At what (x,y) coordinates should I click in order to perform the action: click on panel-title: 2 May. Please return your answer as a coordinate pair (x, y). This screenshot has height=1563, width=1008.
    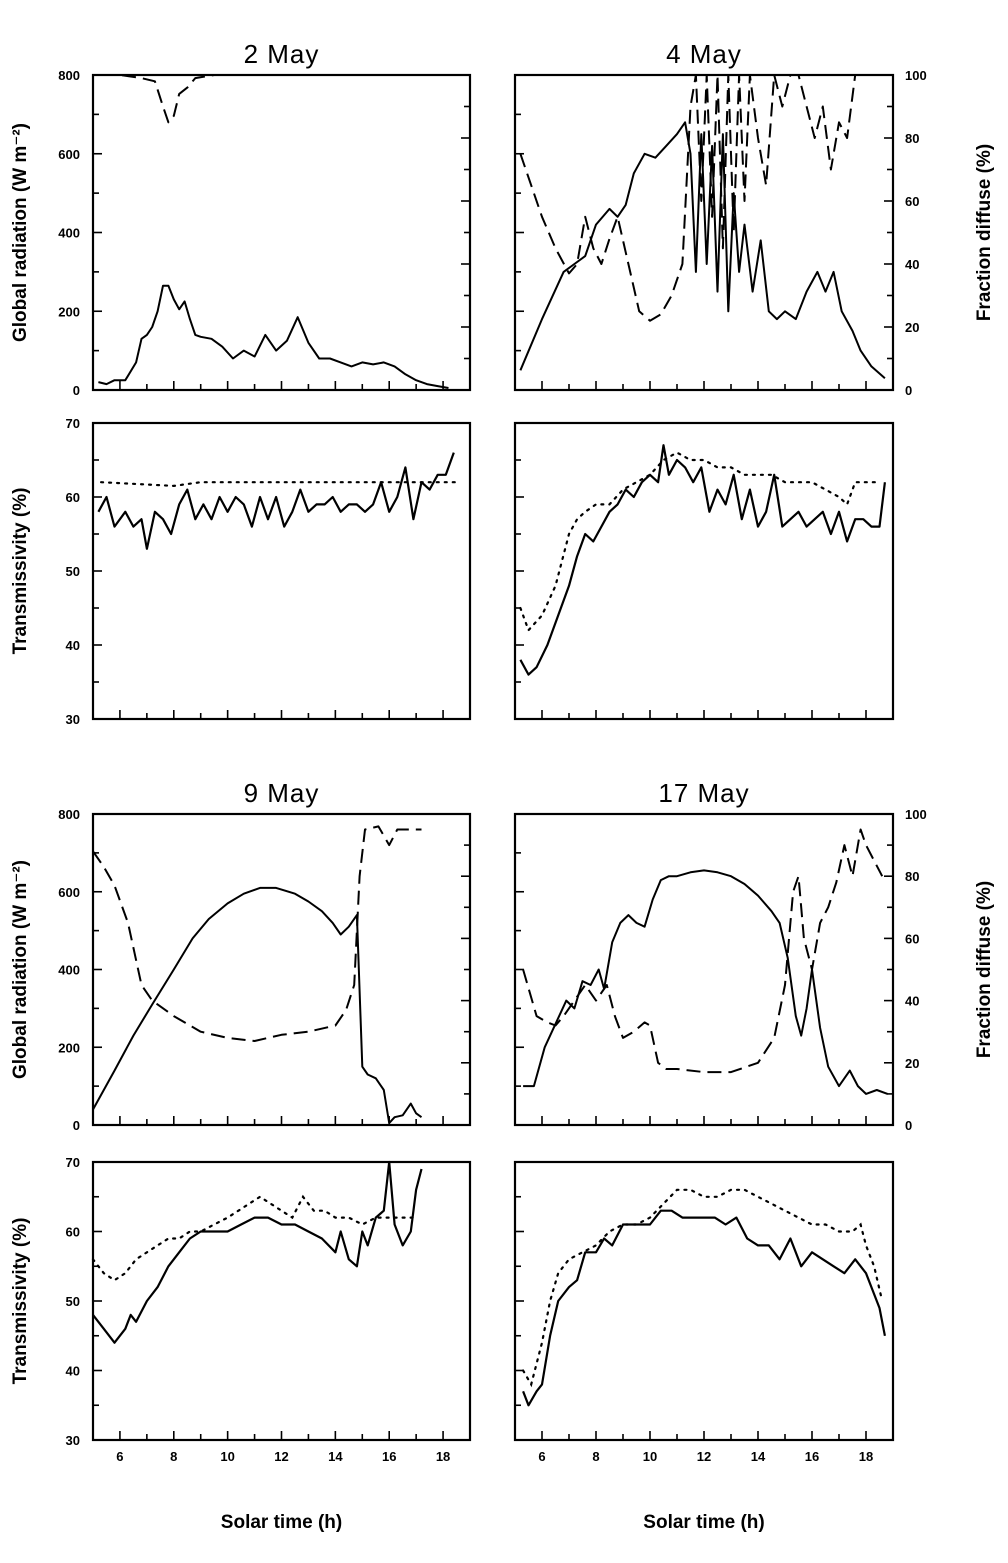
    Looking at the image, I should click on (282, 54).